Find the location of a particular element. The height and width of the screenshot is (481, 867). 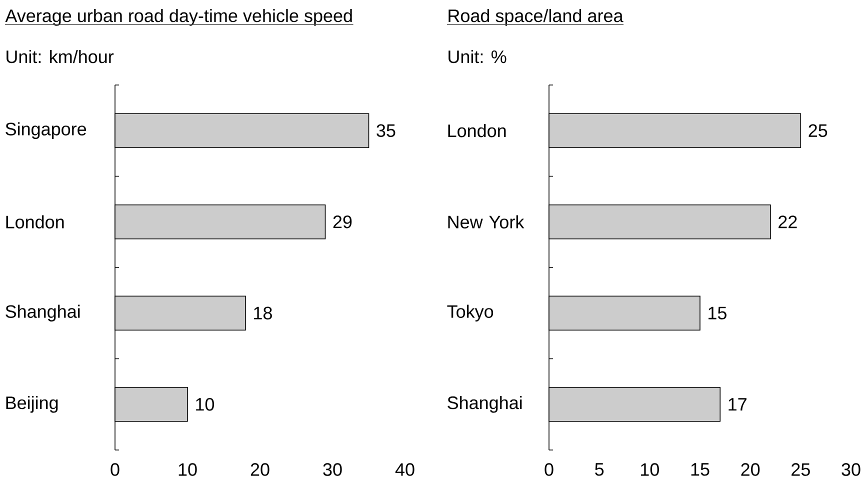

data-label: 29 is located at coordinates (342, 221).